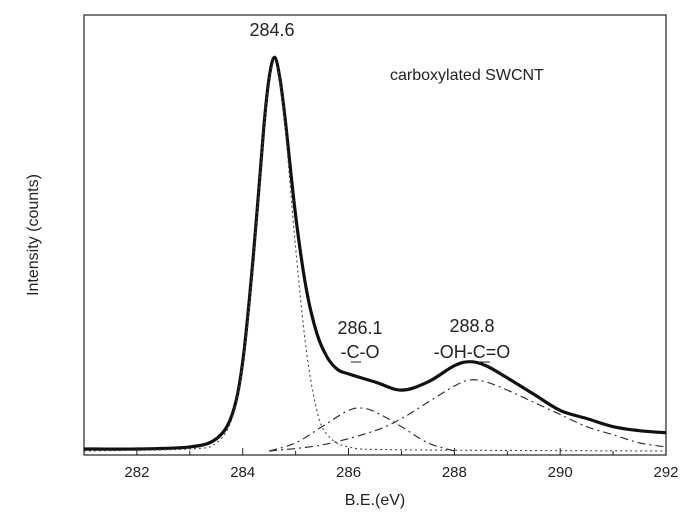 The width and height of the screenshot is (687, 524). Describe the element at coordinates (472, 352) in the screenshot. I see `peak-assignment-oh-c-o: -OH-C=O` at that location.